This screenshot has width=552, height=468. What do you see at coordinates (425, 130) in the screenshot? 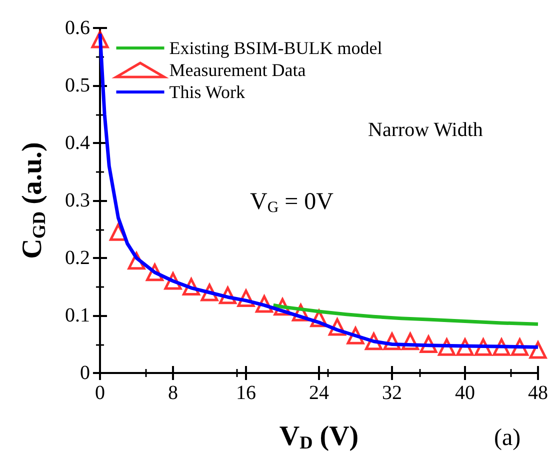
I see `annotation: Narrow Width` at bounding box center [425, 130].